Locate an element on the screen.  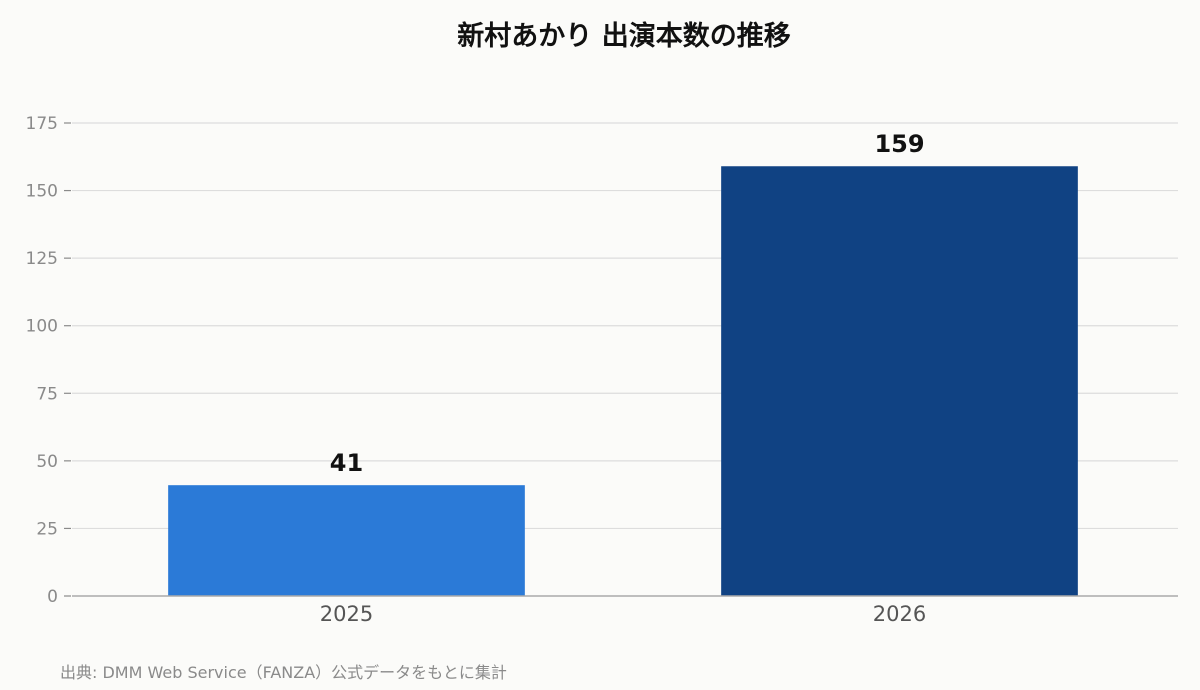
chart-title: 新村あかり 出演本数の推移 is located at coordinates (624, 36).